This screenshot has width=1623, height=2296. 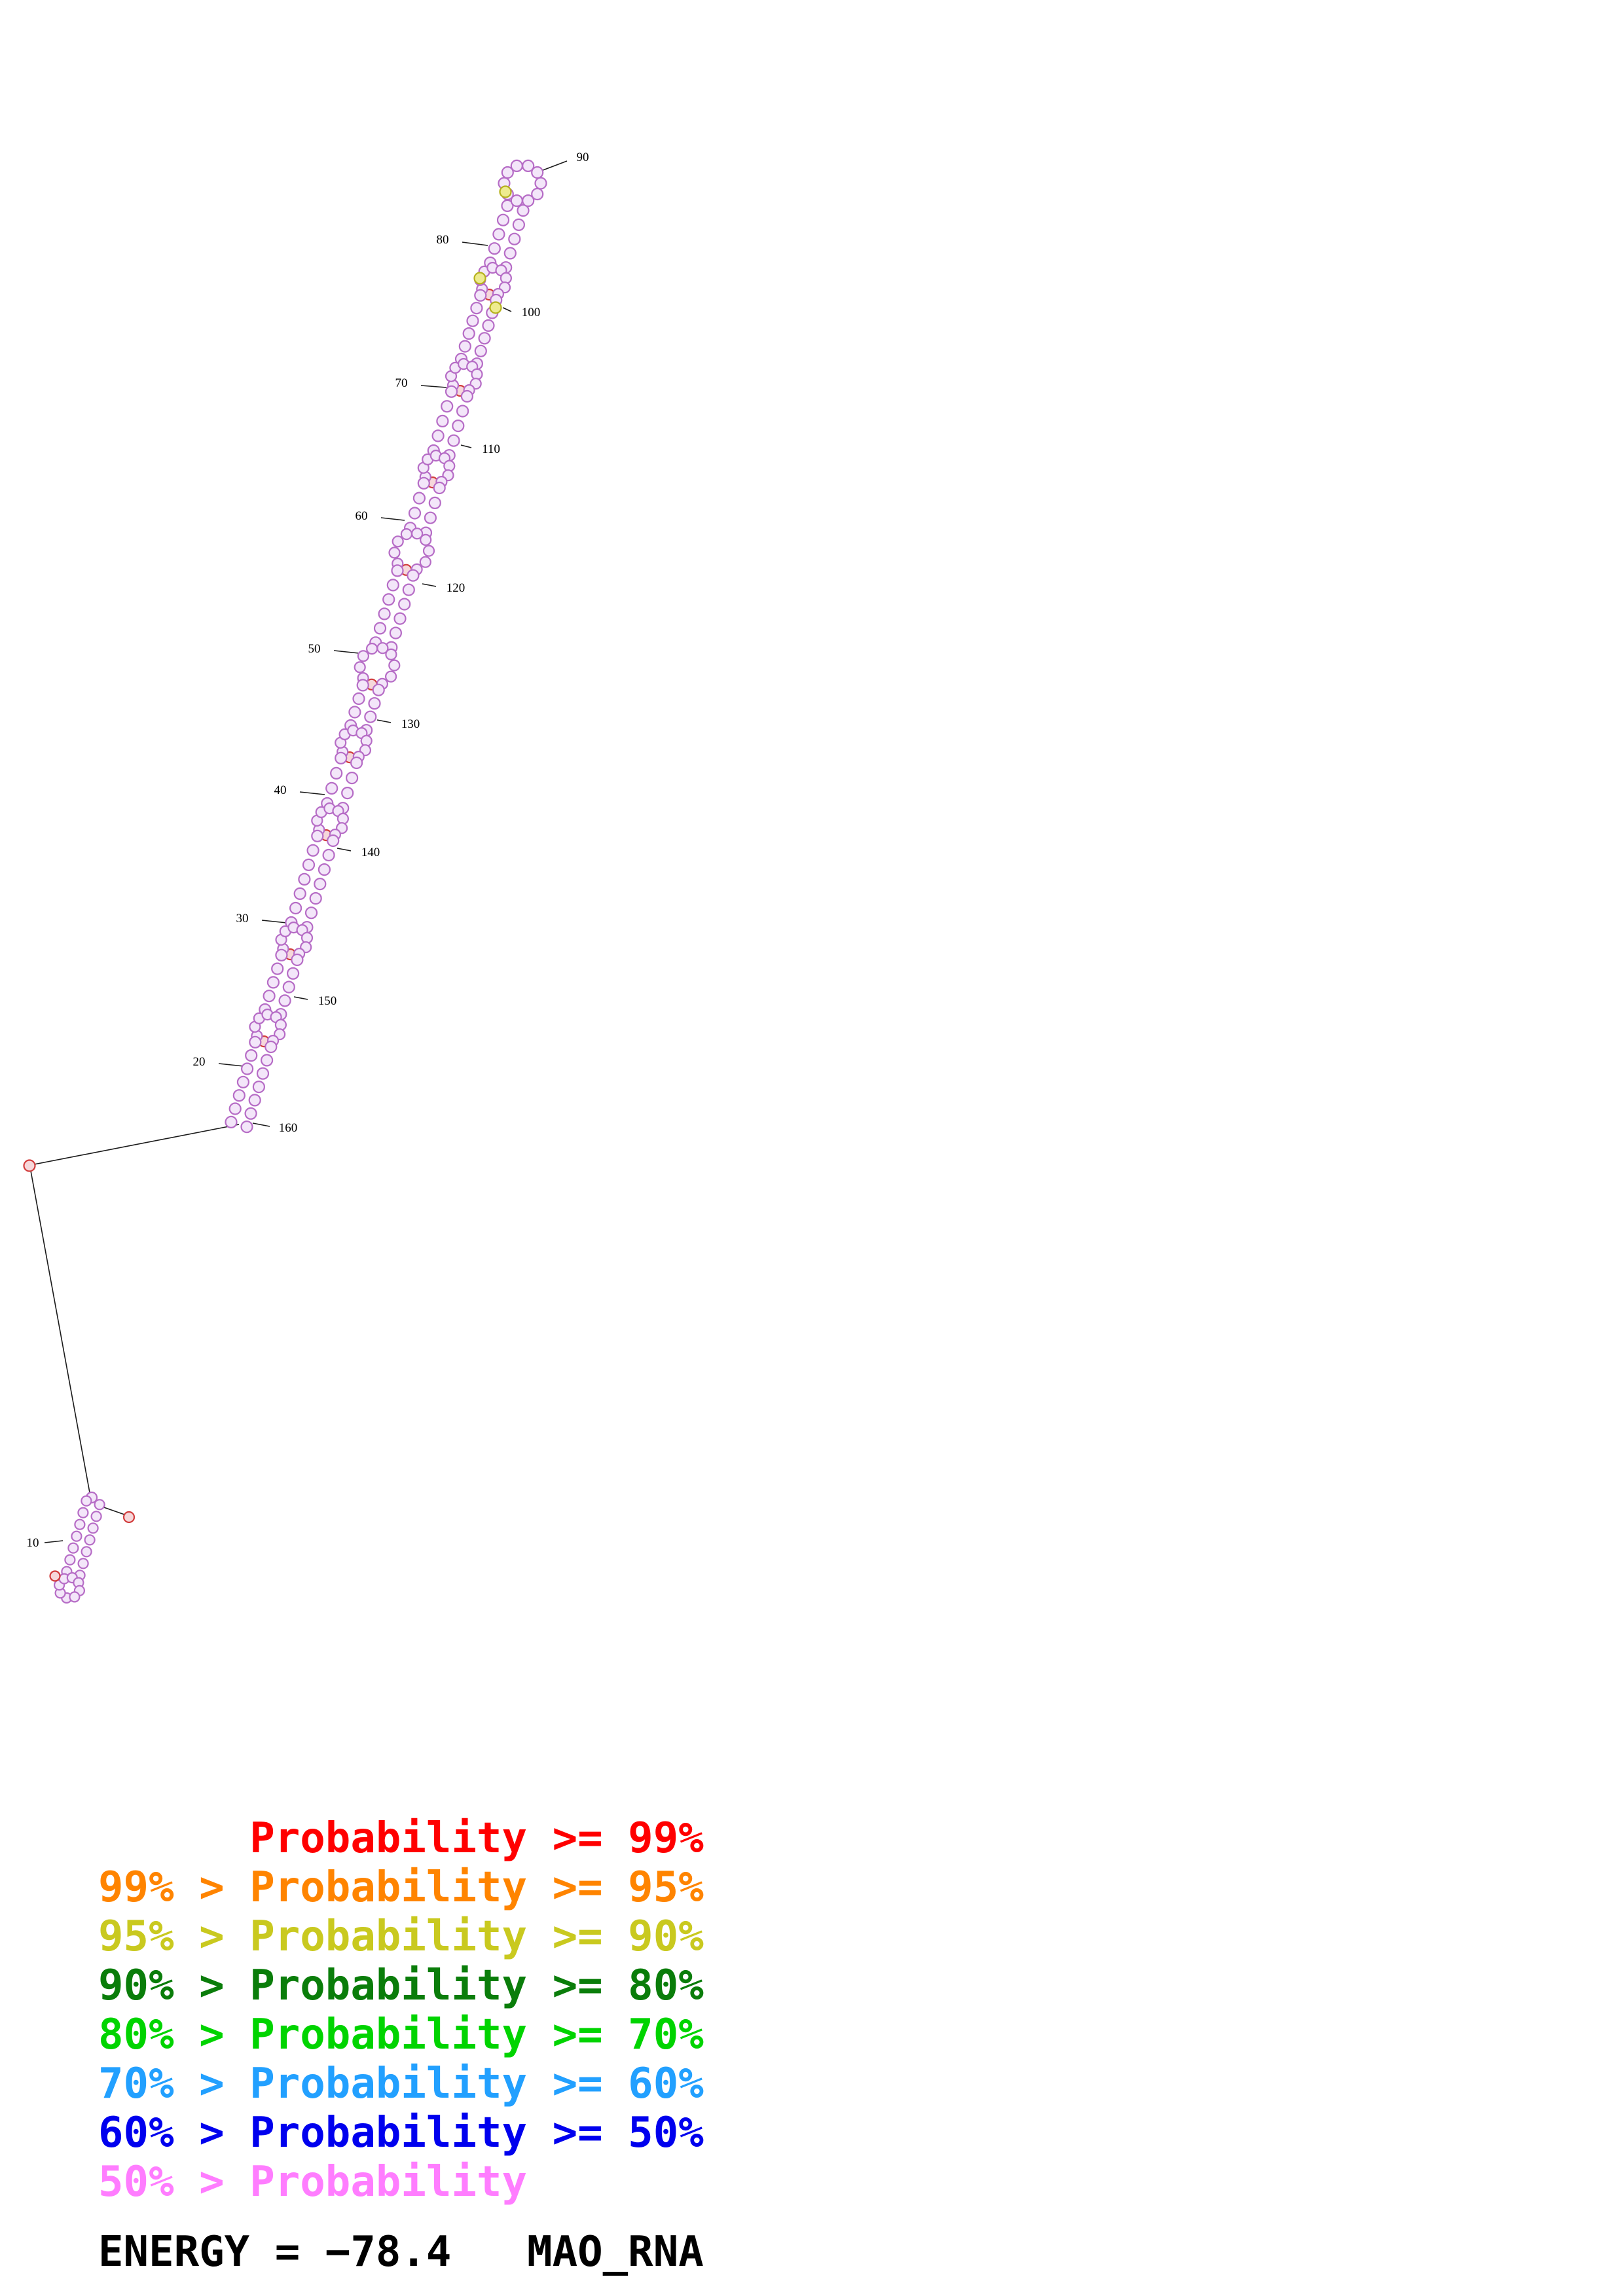 I want to click on position-label-160: 160, so click(x=288, y=1128).